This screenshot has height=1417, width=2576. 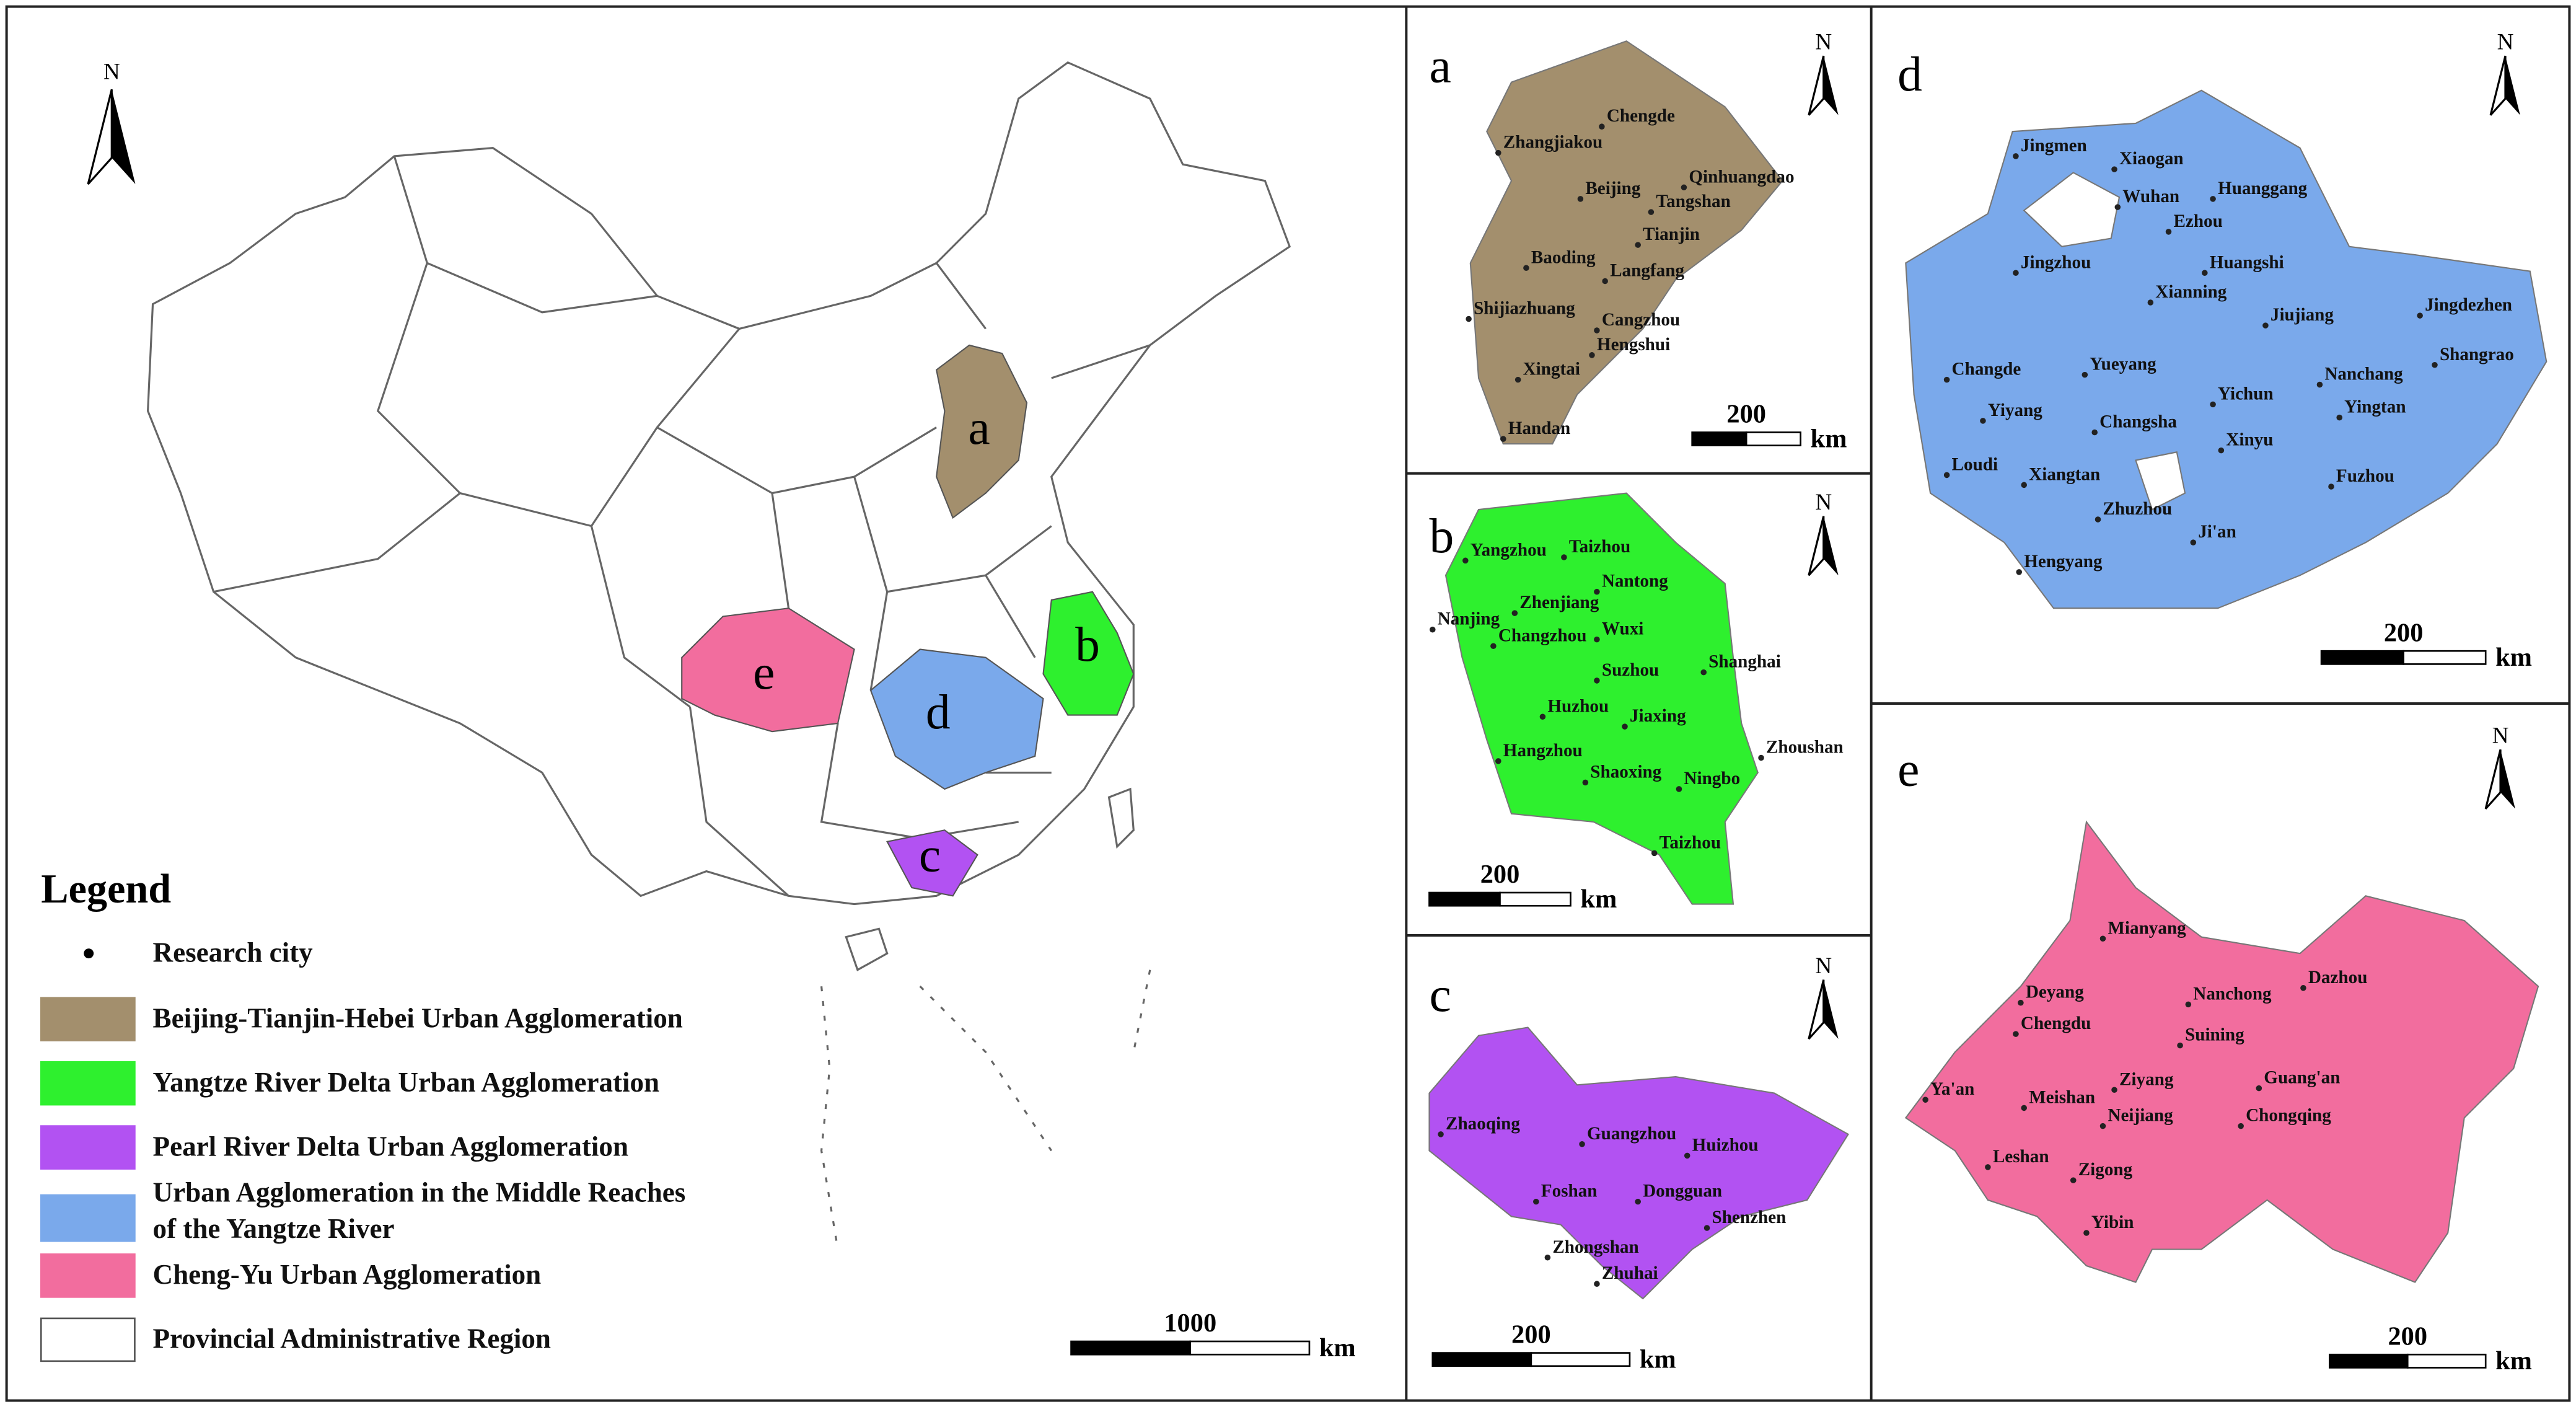 I want to click on city-label: Nanjing, so click(x=1469, y=619).